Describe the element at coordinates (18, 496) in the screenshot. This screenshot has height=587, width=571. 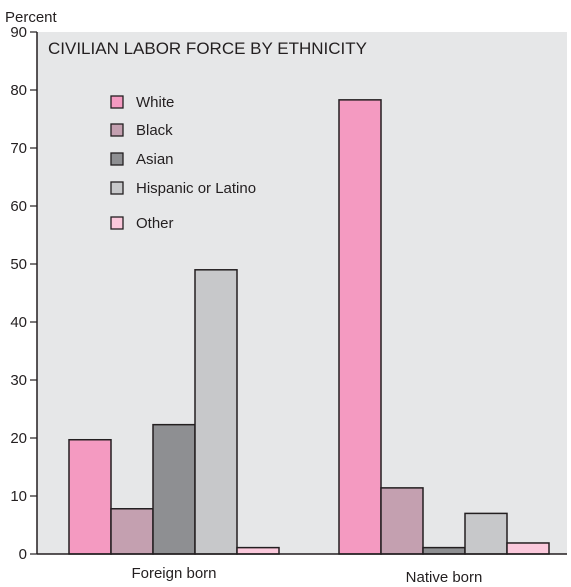
I see `y-tick-label: 10` at that location.